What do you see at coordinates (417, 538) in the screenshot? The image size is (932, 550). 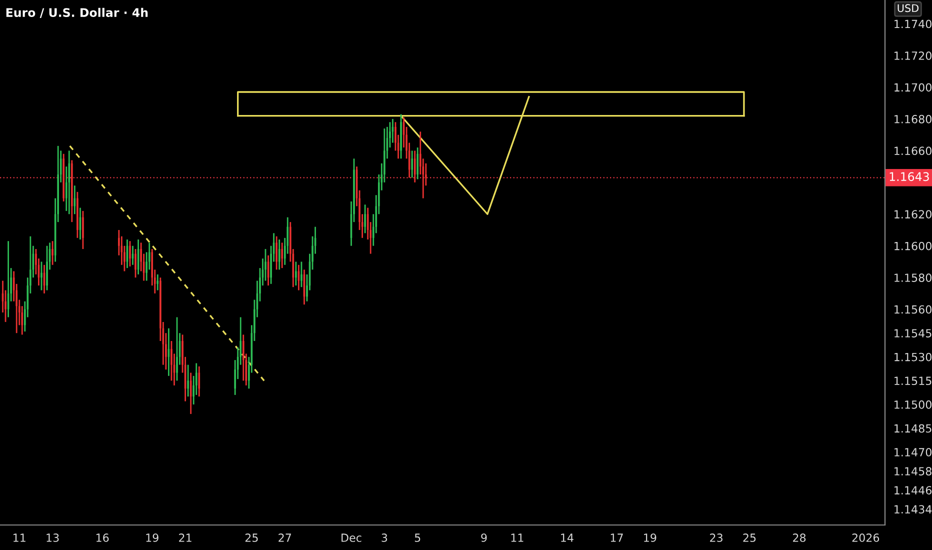 I see `x-tick-label: 5` at bounding box center [417, 538].